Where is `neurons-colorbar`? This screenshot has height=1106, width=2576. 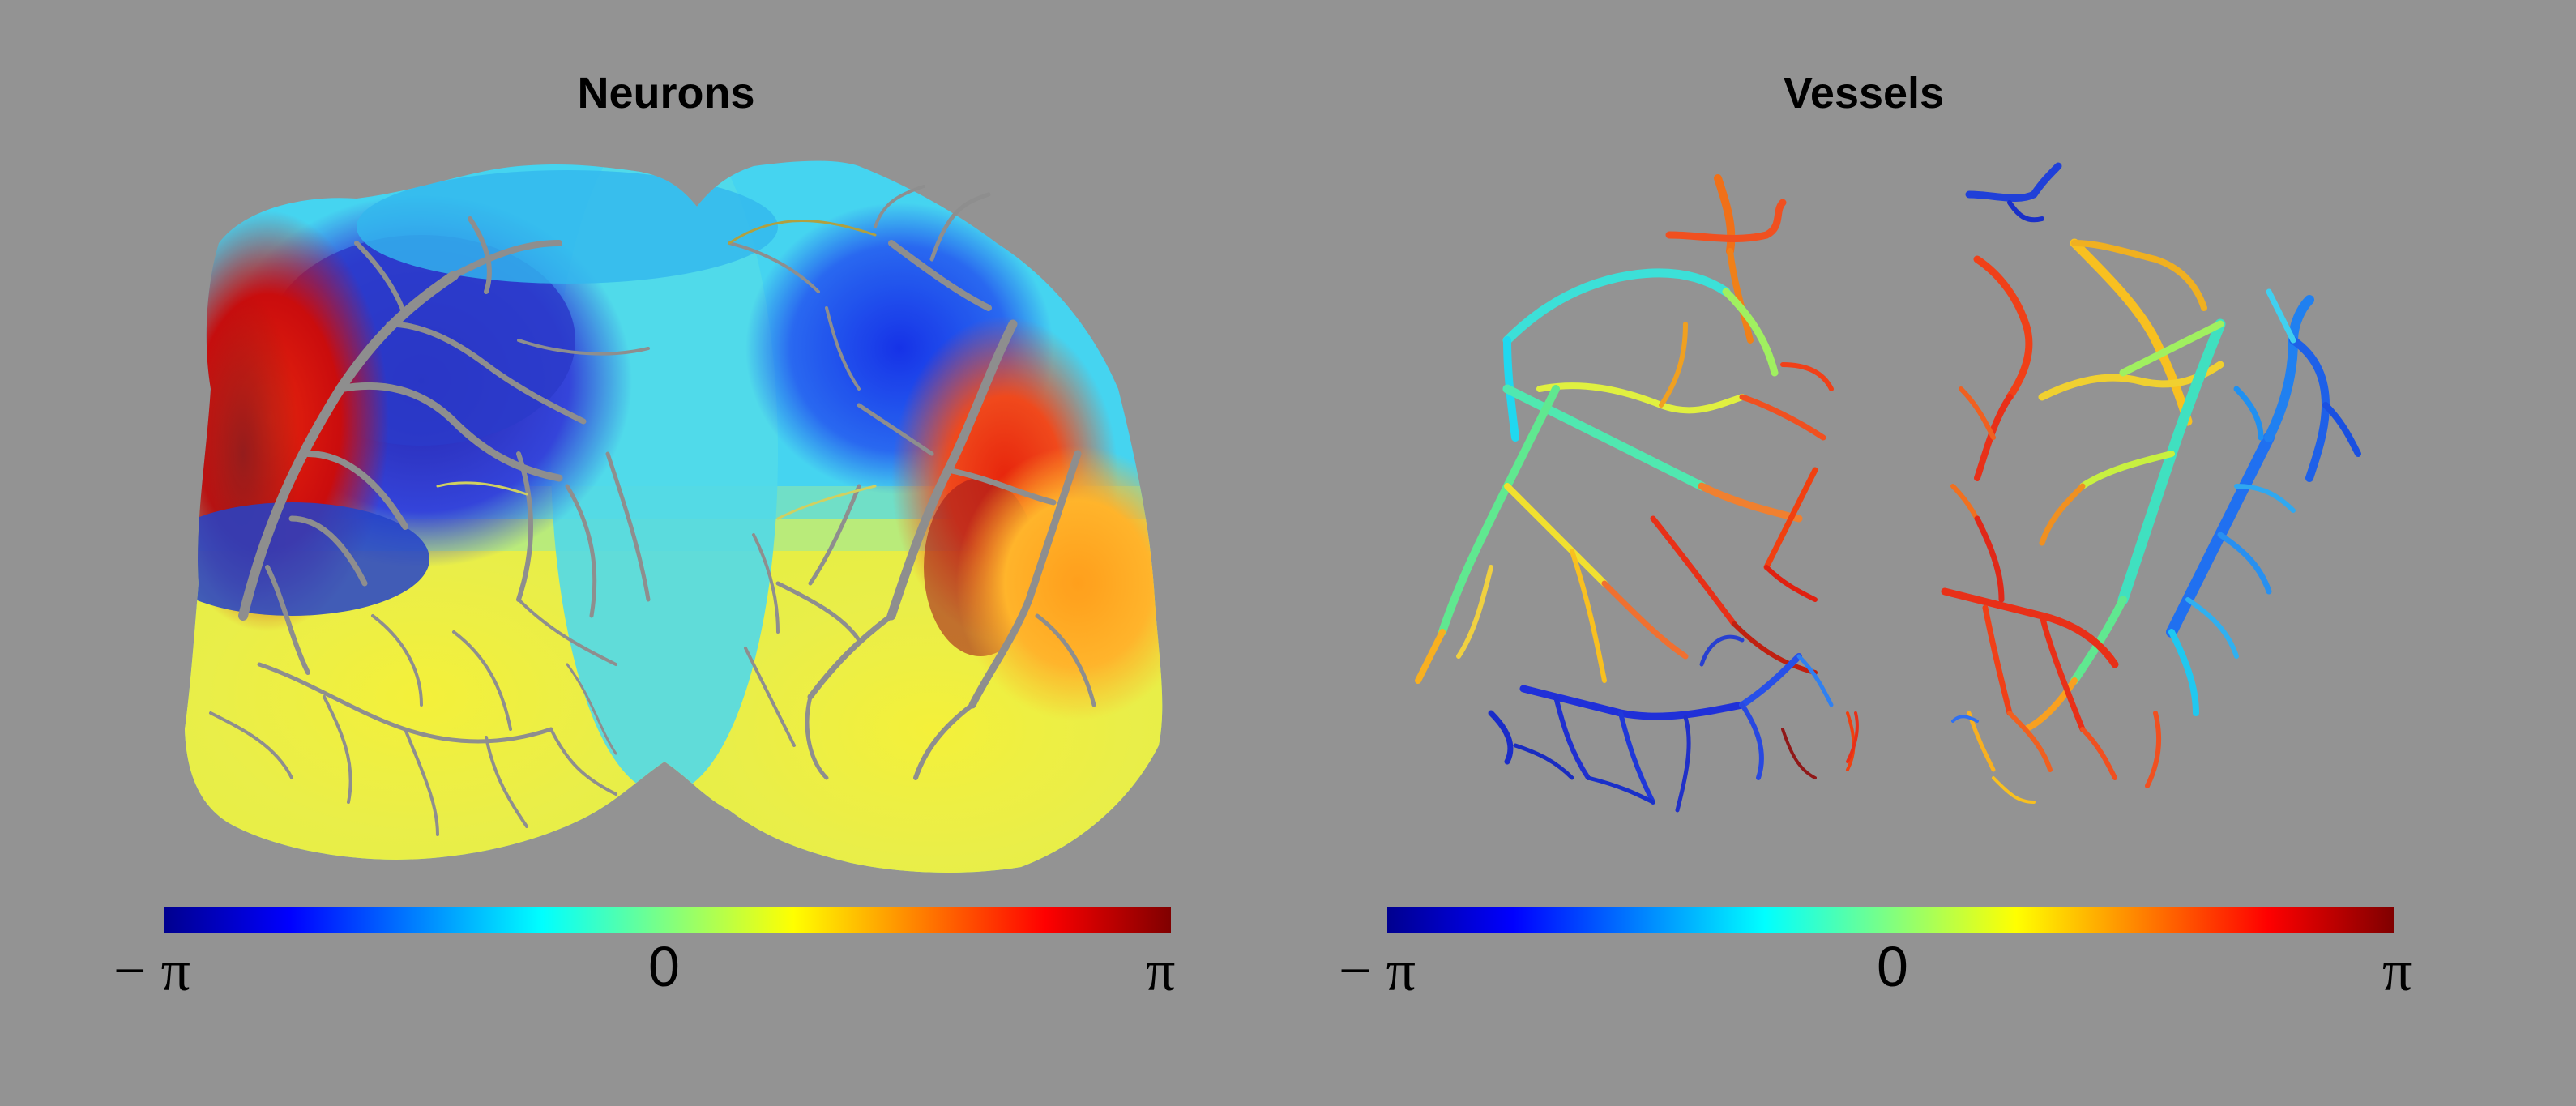
neurons-colorbar is located at coordinates (667, 920).